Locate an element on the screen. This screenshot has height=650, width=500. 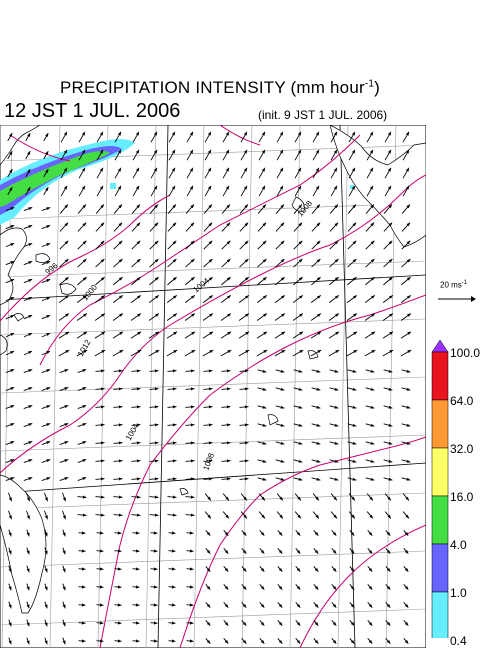
scale-level-label: 100.0 is located at coordinates (465, 353).